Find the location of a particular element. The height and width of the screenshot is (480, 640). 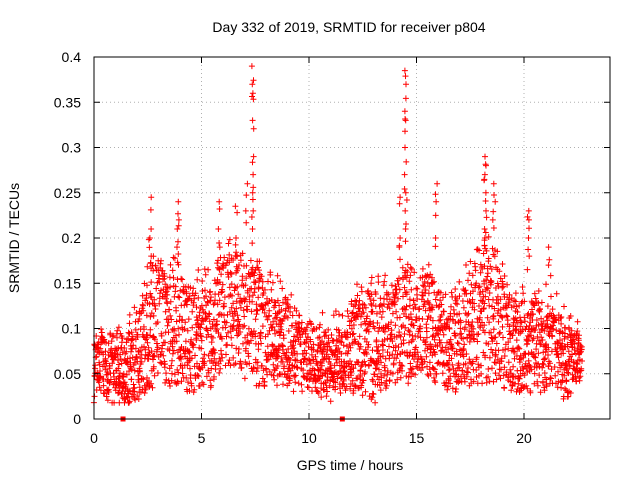

x-axis-label: GPS time / hours is located at coordinates (350, 465).